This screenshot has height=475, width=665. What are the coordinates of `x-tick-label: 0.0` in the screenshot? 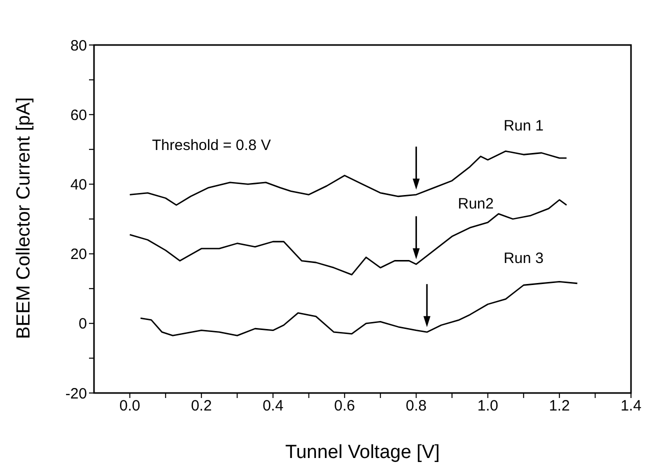 It's located at (129, 406).